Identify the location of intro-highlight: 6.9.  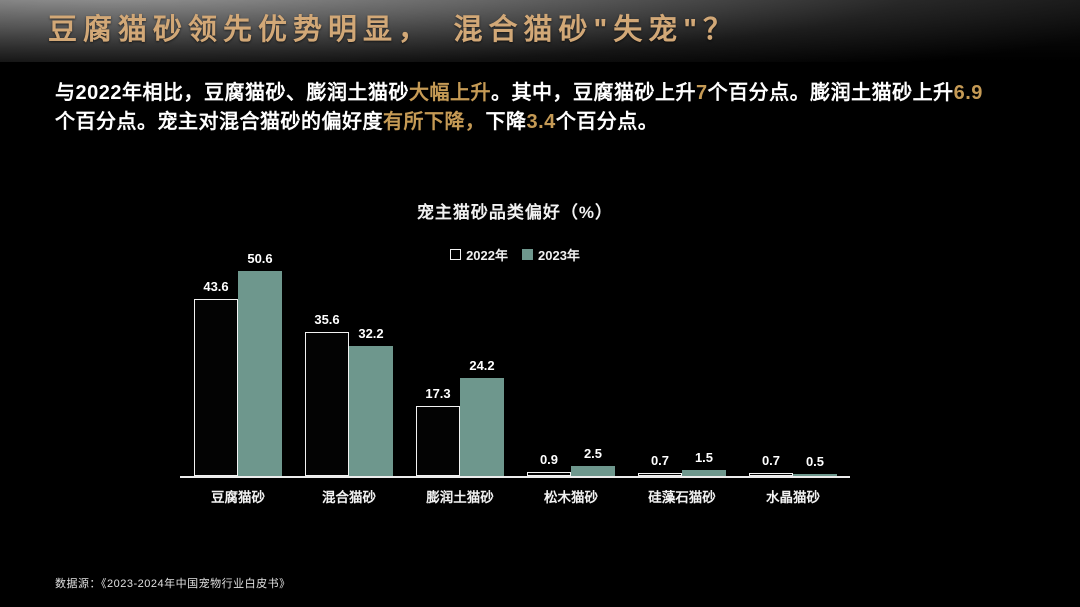
(968, 93).